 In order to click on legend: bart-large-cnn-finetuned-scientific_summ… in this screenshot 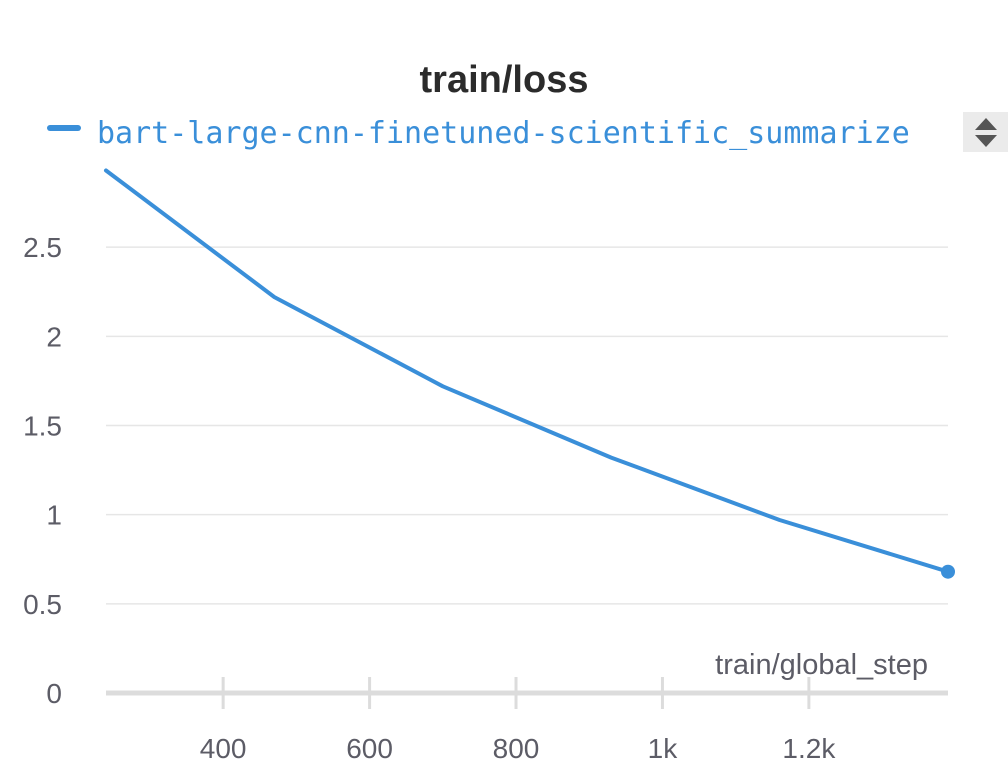, I will do `click(478, 133)`.